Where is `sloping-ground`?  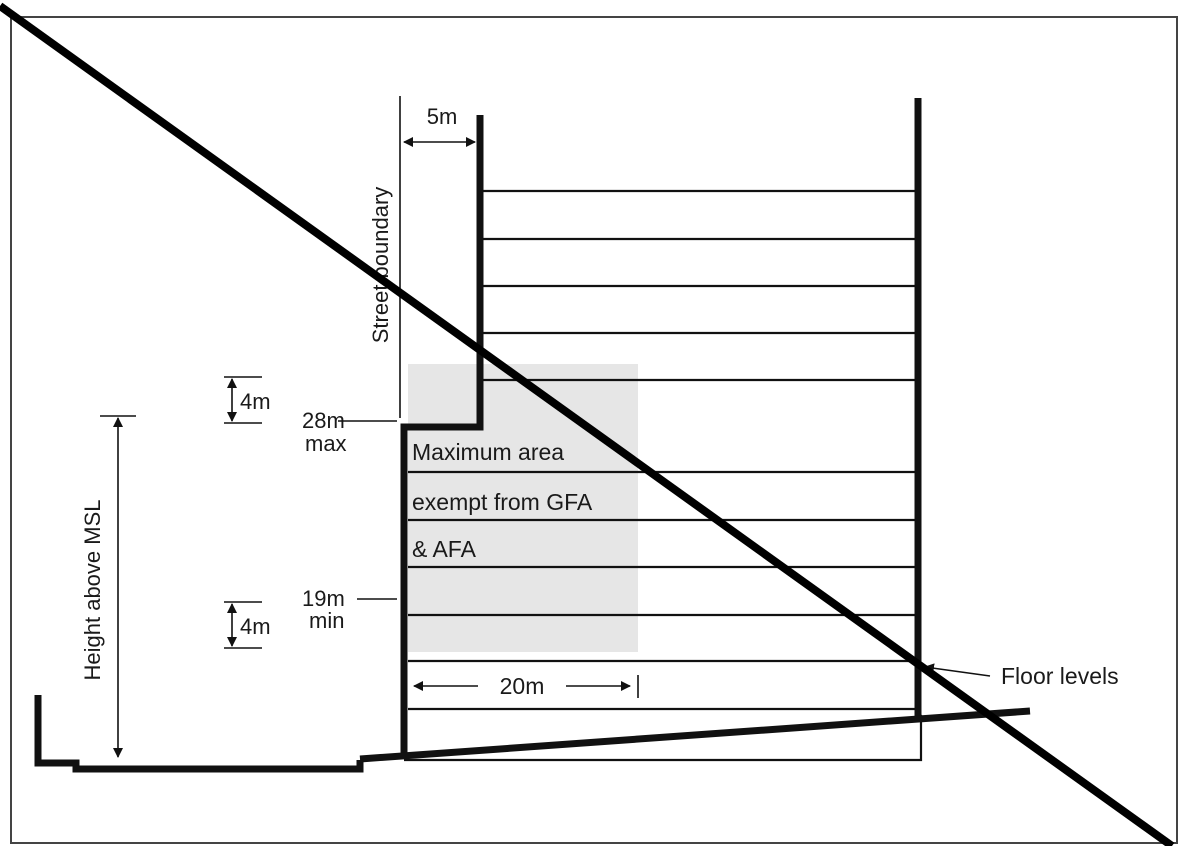 sloping-ground is located at coordinates (695, 735).